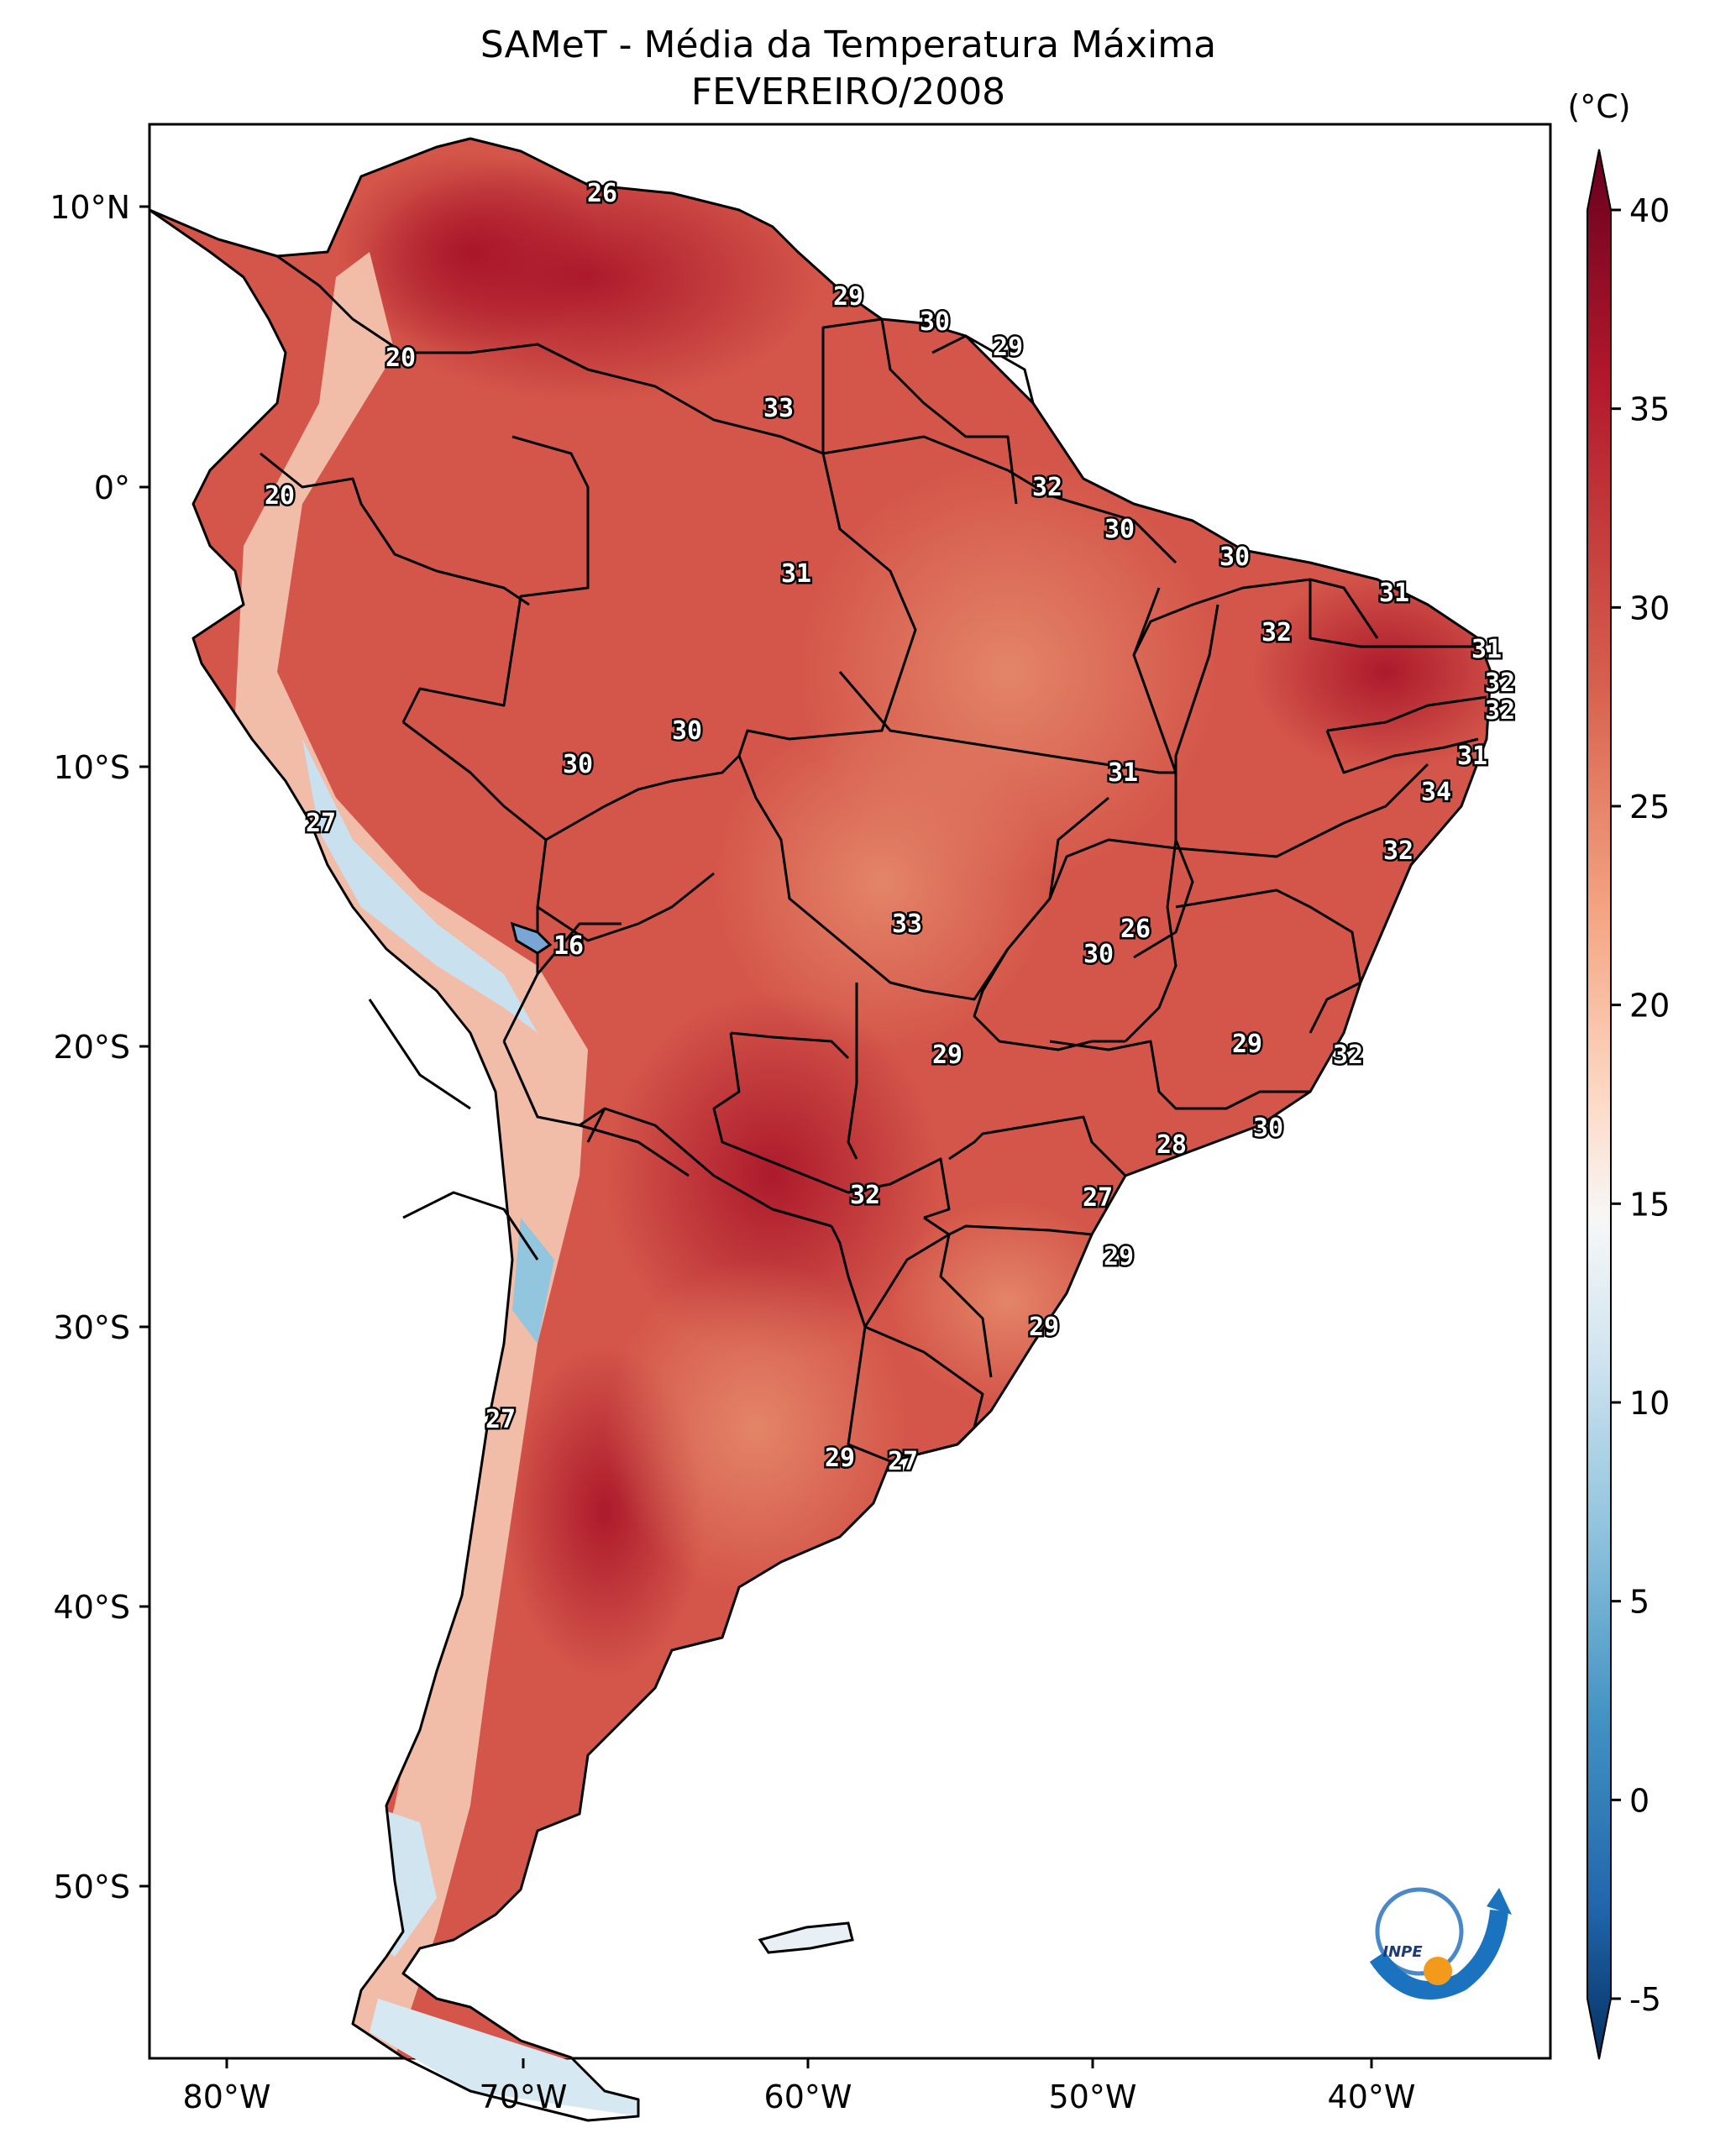 The height and width of the screenshot is (2149, 1736). What do you see at coordinates (1649, 807) in the screenshot?
I see `colorbar-tick-label: 25` at bounding box center [1649, 807].